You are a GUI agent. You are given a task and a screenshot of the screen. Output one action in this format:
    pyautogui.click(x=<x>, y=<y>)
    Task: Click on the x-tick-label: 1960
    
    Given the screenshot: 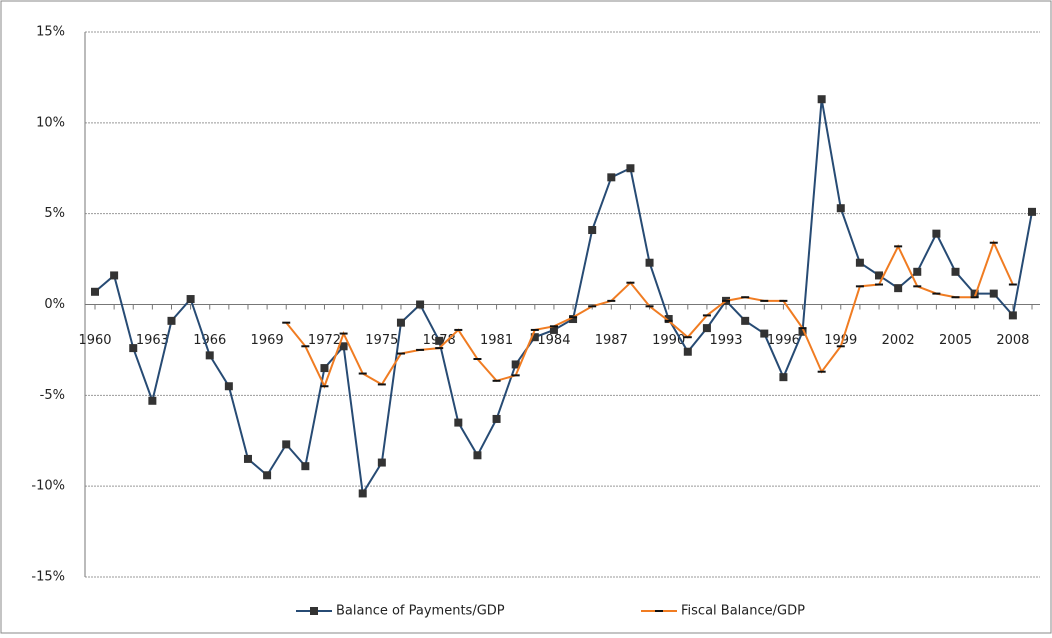 What is the action you would take?
    pyautogui.click(x=94, y=340)
    